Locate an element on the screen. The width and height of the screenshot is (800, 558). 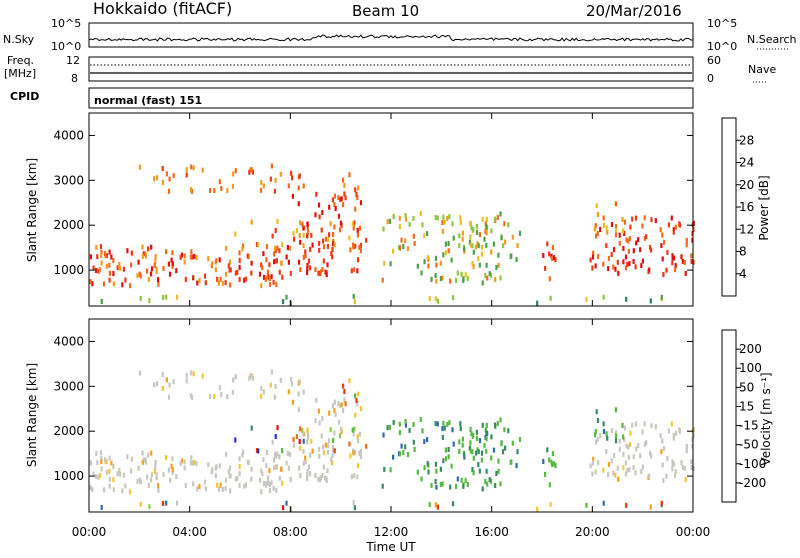
colorbar-tick-label: 12 is located at coordinates (746, 229).